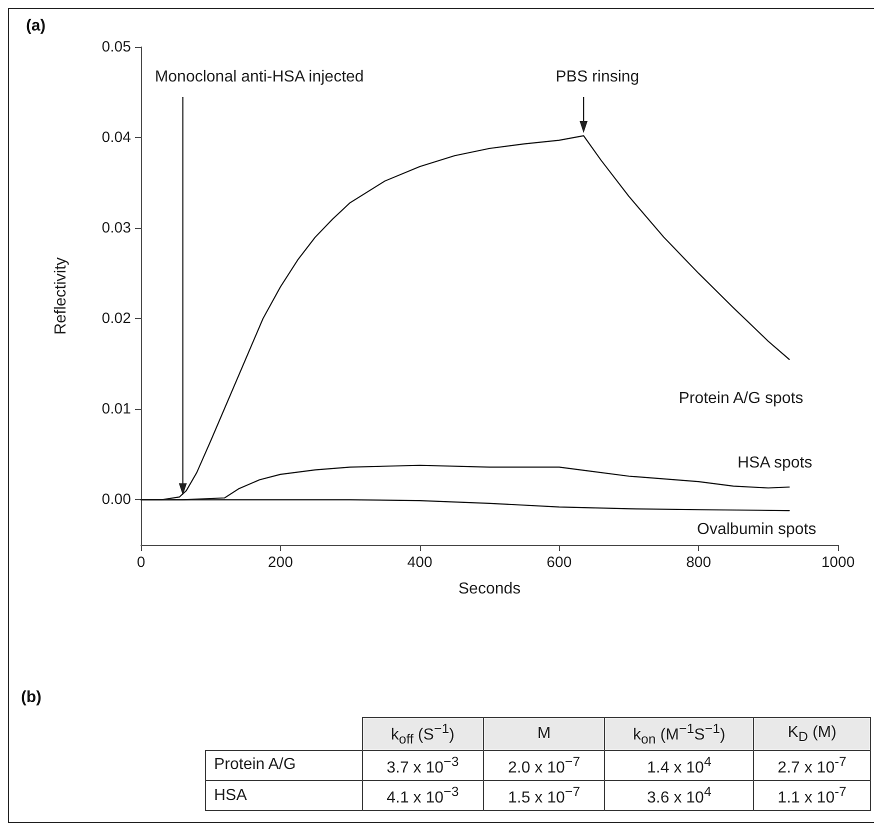 The height and width of the screenshot is (833, 885). Describe the element at coordinates (422, 765) in the screenshot. I see `text: 3.7 x 10$^{−3}$` at that location.